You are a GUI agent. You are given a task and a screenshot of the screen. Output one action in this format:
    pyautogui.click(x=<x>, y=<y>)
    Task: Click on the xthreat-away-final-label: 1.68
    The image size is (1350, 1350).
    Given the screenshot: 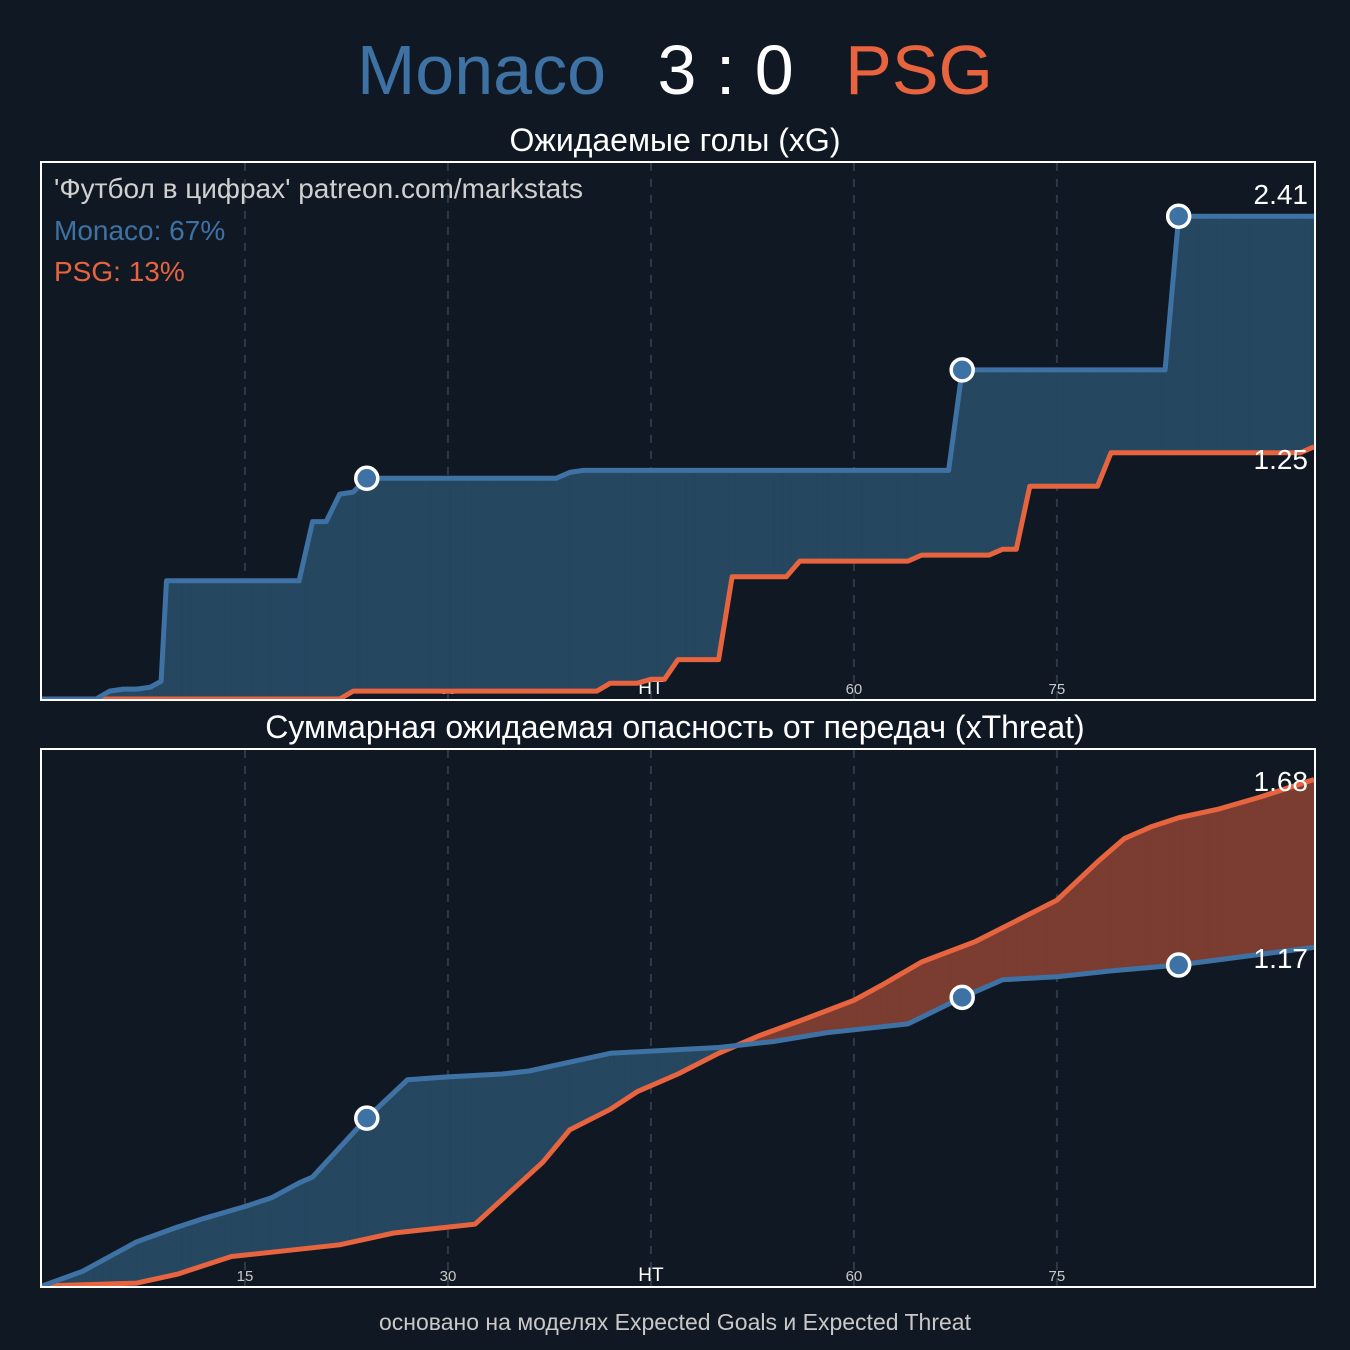 What is the action you would take?
    pyautogui.click(x=1281, y=781)
    